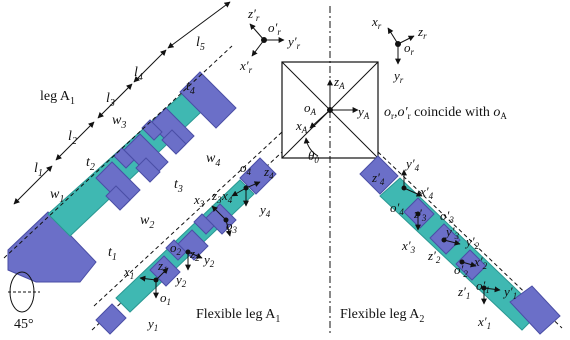 This screenshot has width=570, height=340. I want to click on svg-text: z4, so click(268, 172).